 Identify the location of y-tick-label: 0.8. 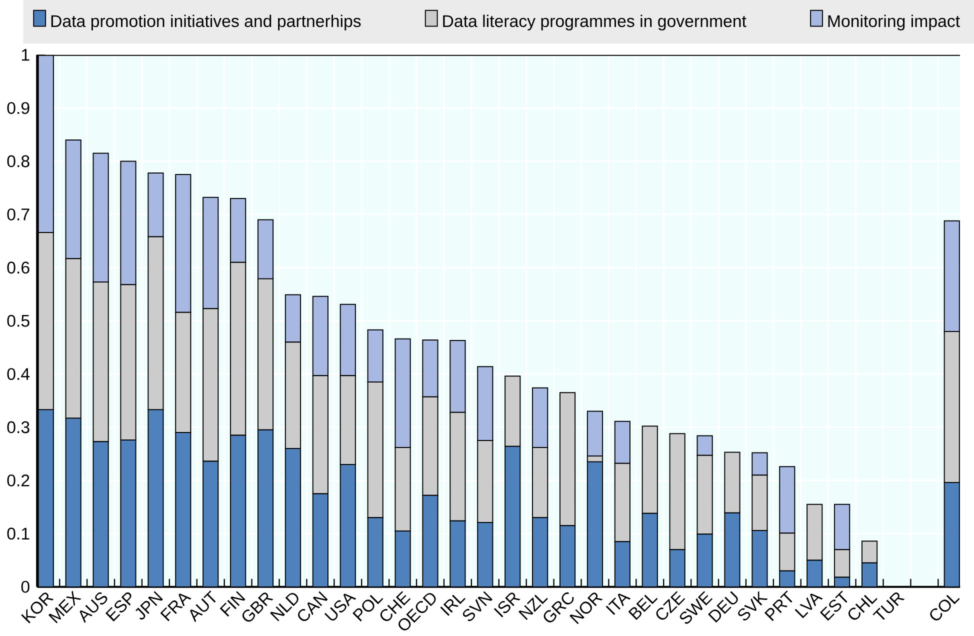
(18, 161).